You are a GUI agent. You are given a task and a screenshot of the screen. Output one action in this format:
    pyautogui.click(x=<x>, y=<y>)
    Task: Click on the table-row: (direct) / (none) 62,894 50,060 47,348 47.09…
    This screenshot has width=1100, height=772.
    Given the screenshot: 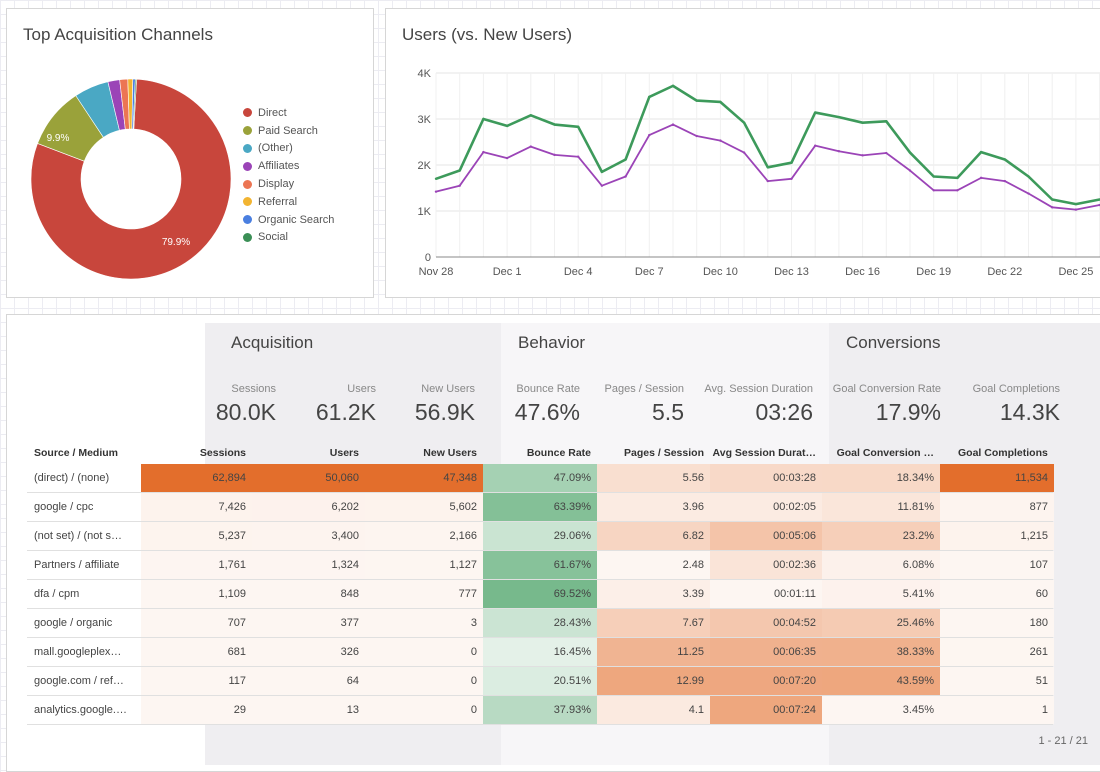 What is the action you would take?
    pyautogui.click(x=540, y=478)
    